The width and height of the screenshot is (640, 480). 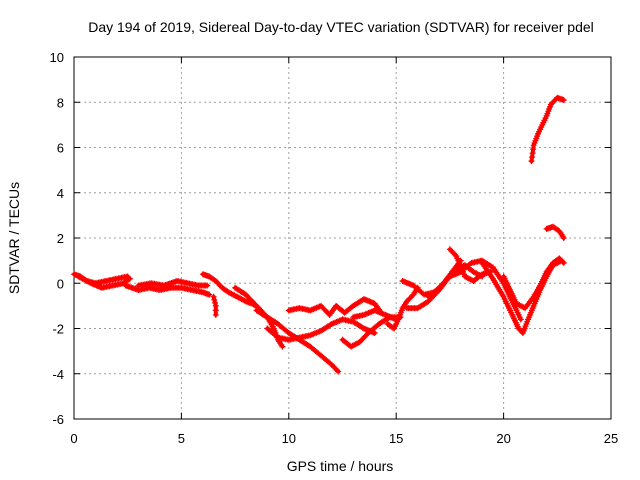 I want to click on y-tick-label: 8, so click(x=60, y=102).